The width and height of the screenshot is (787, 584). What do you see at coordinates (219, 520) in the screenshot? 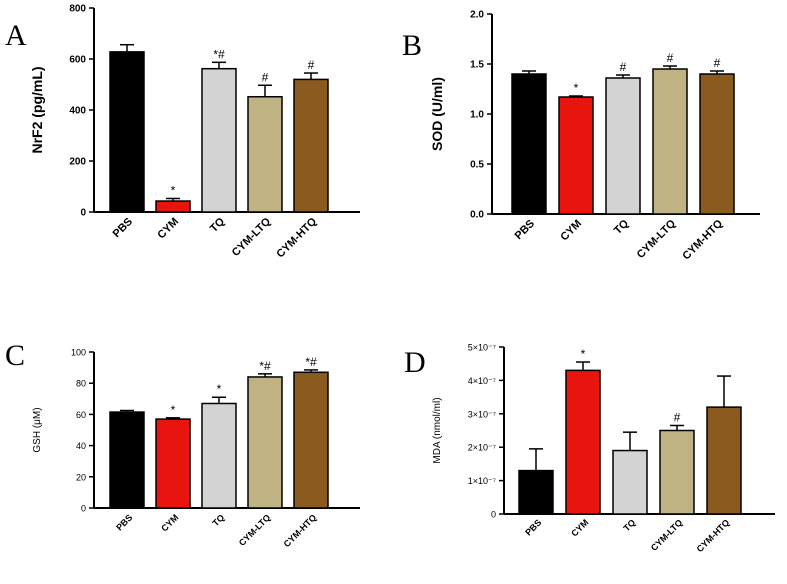
I see `c-xtick-label-tq: TQ` at bounding box center [219, 520].